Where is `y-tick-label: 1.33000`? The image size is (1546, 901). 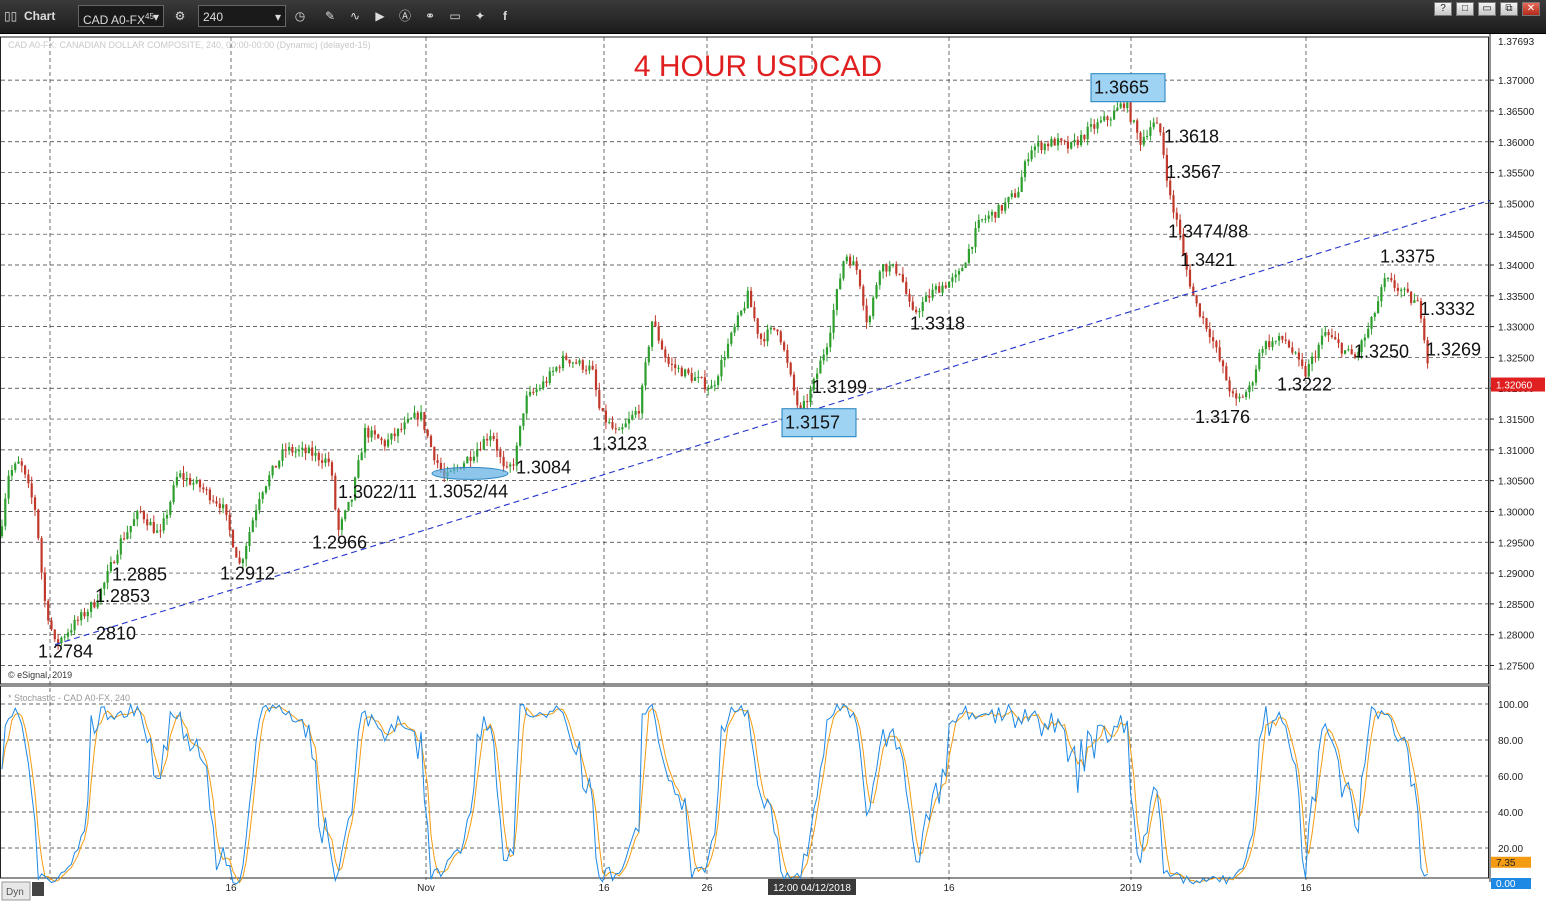
y-tick-label: 1.33000 is located at coordinates (1516, 328).